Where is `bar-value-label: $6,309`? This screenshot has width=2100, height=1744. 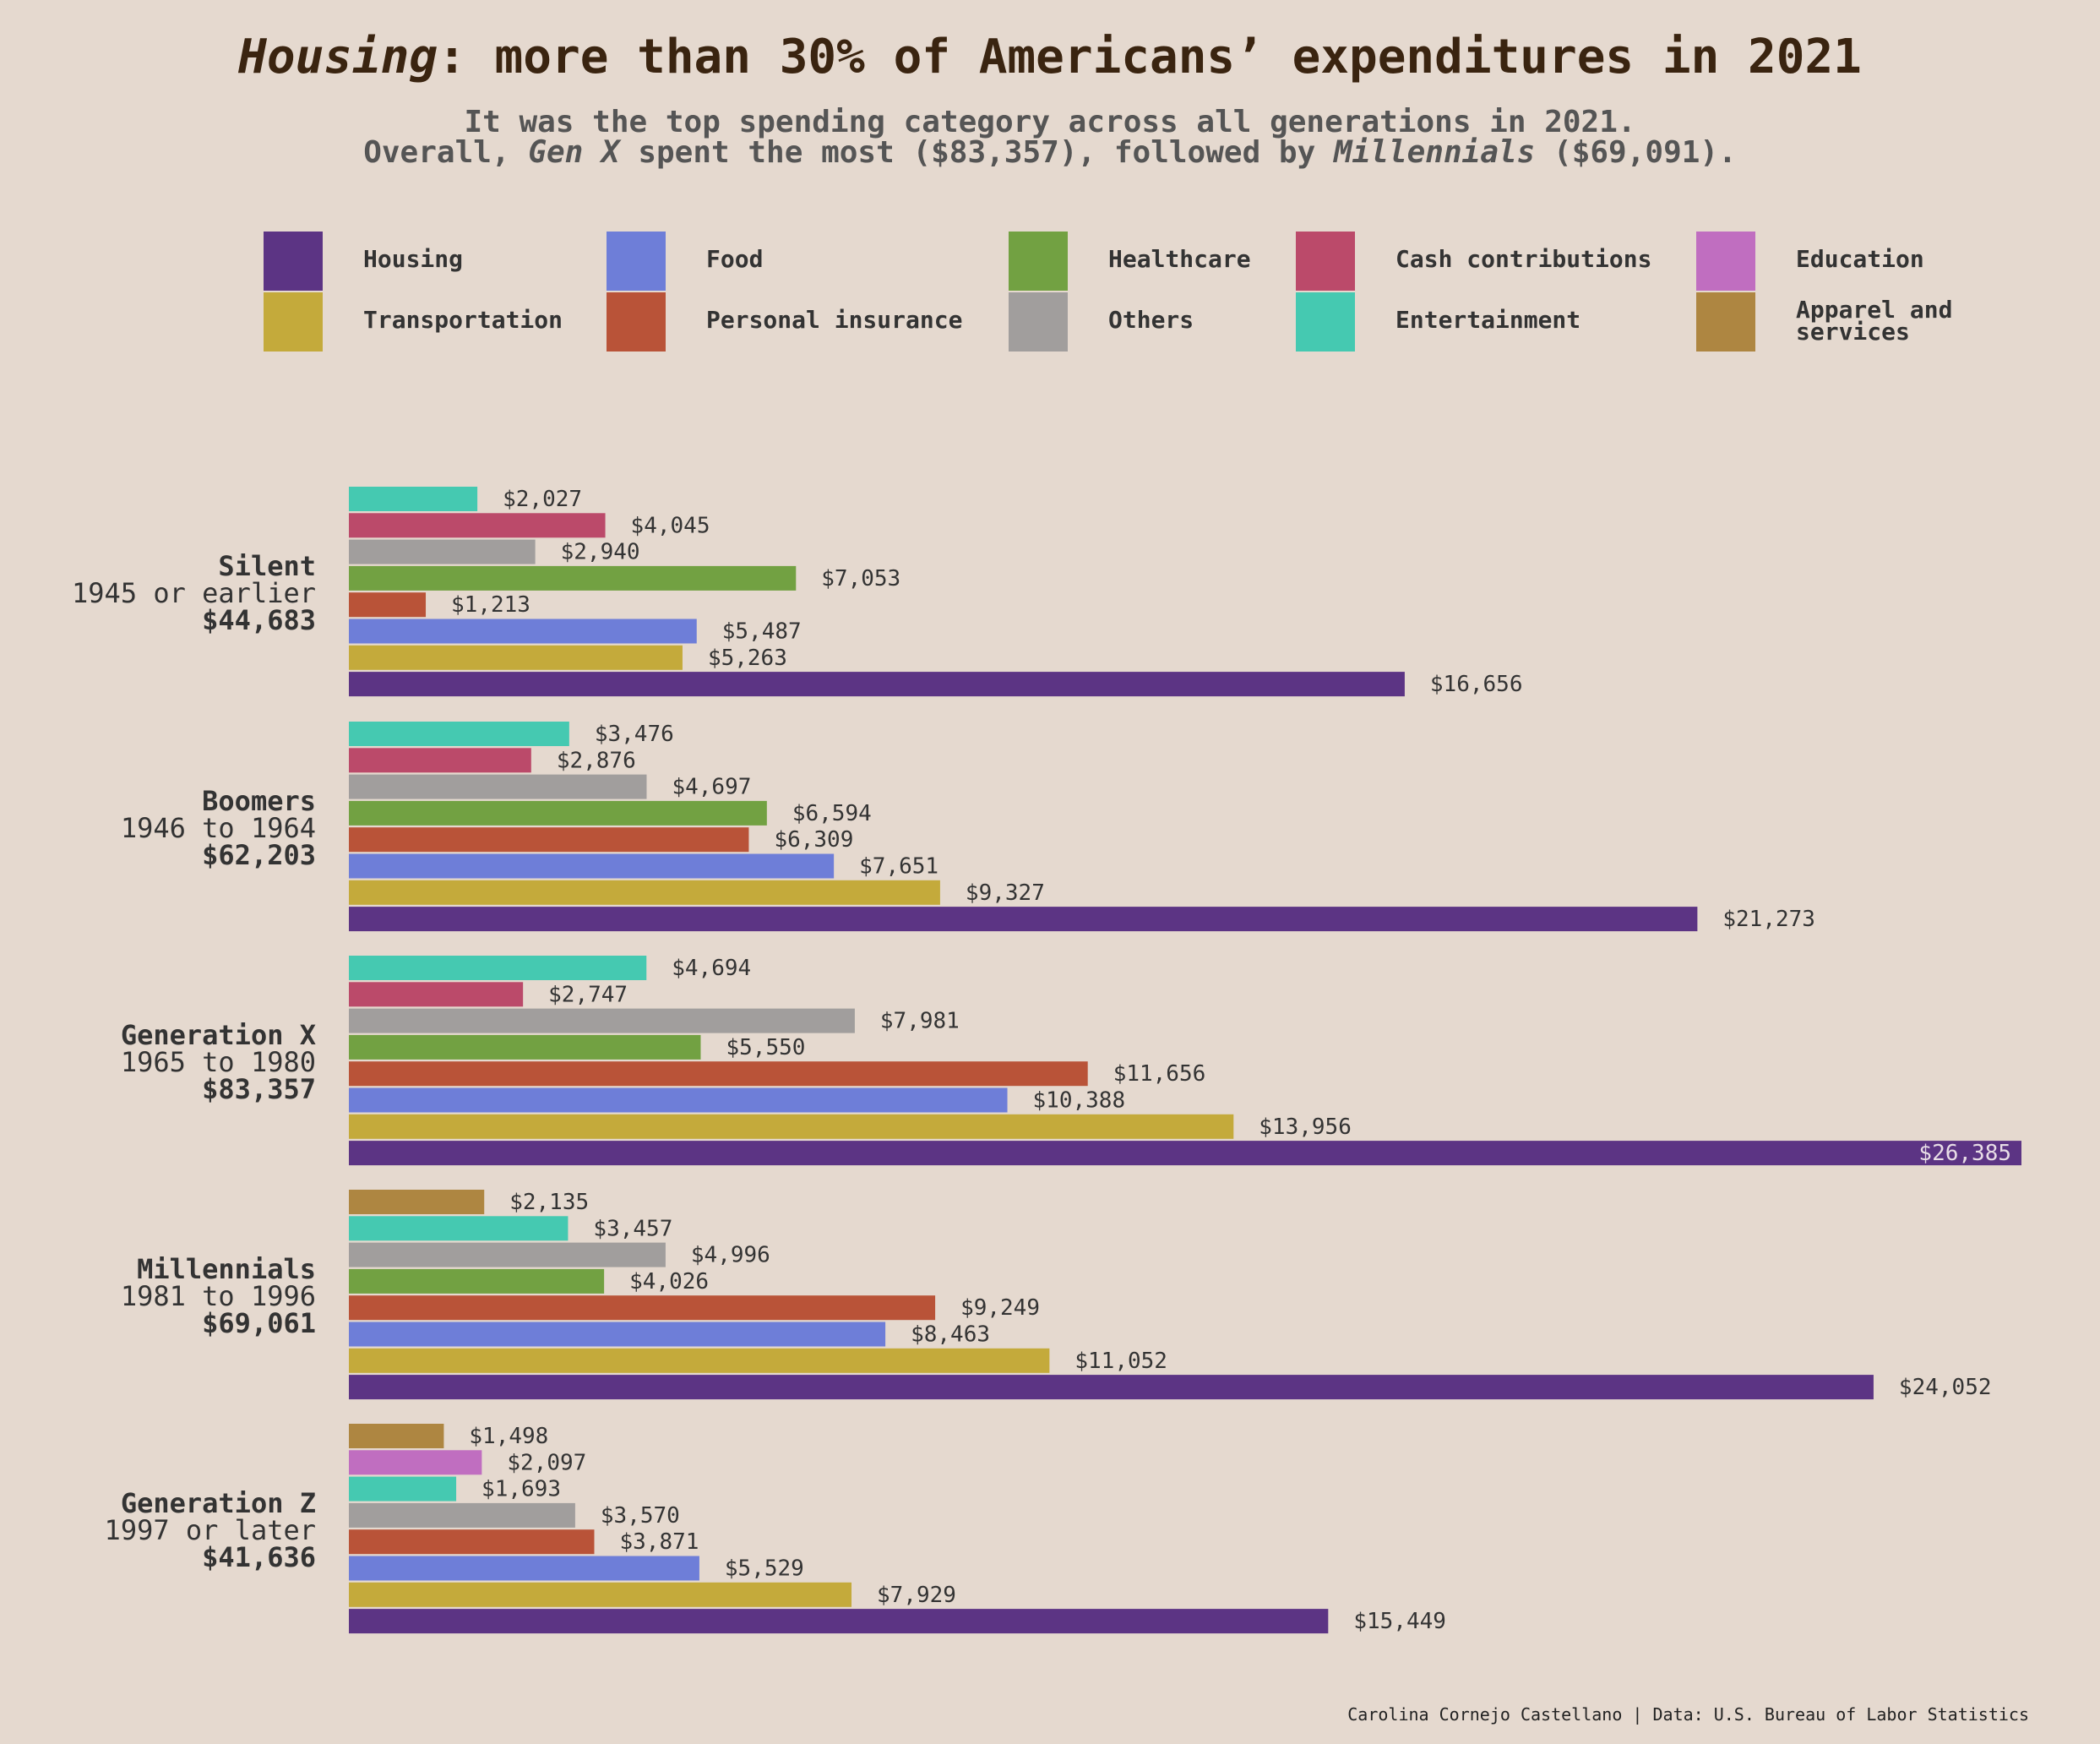
bar-value-label: $6,309 is located at coordinates (813, 840).